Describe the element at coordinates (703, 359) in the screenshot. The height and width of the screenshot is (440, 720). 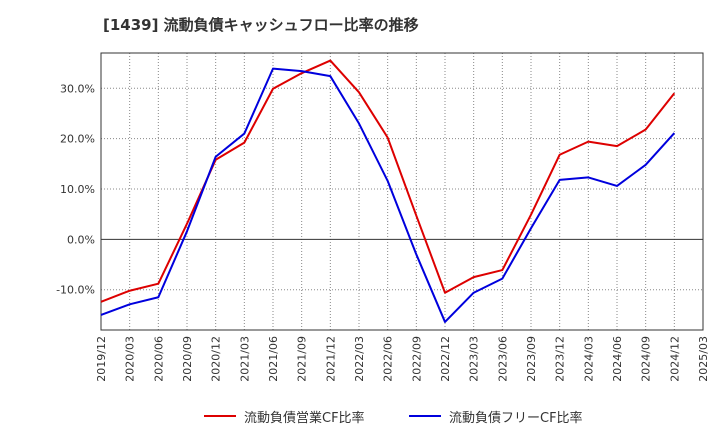
I see `x-tick-label: 2025/03` at that location.